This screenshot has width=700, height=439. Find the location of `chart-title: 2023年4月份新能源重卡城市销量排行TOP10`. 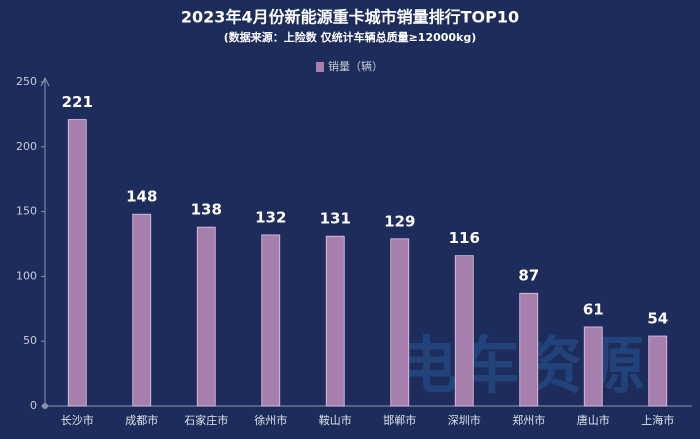

chart-title: 2023年4月份新能源重卡城市销量排行TOP10 is located at coordinates (350, 17).